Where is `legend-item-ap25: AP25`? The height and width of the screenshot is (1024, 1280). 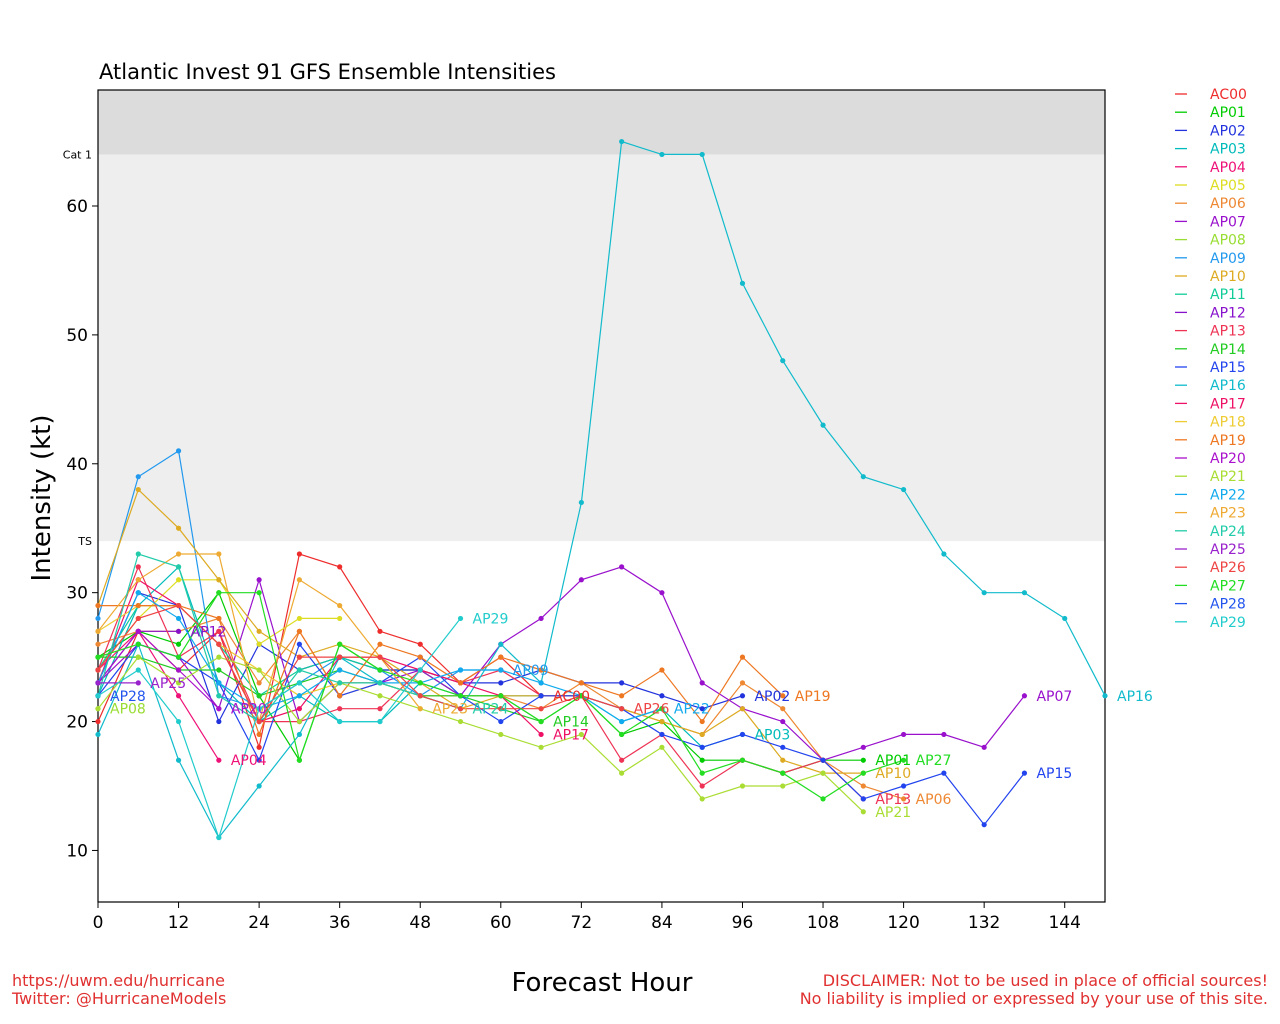
legend-item-ap25: AP25 is located at coordinates (1210, 550).